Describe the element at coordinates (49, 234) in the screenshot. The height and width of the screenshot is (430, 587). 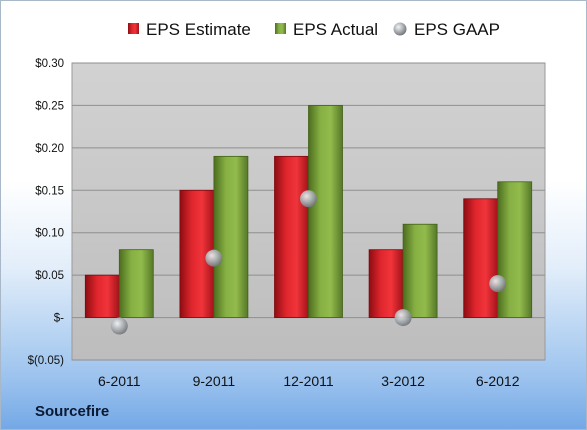
I see `y-tick-label: $0.10` at that location.